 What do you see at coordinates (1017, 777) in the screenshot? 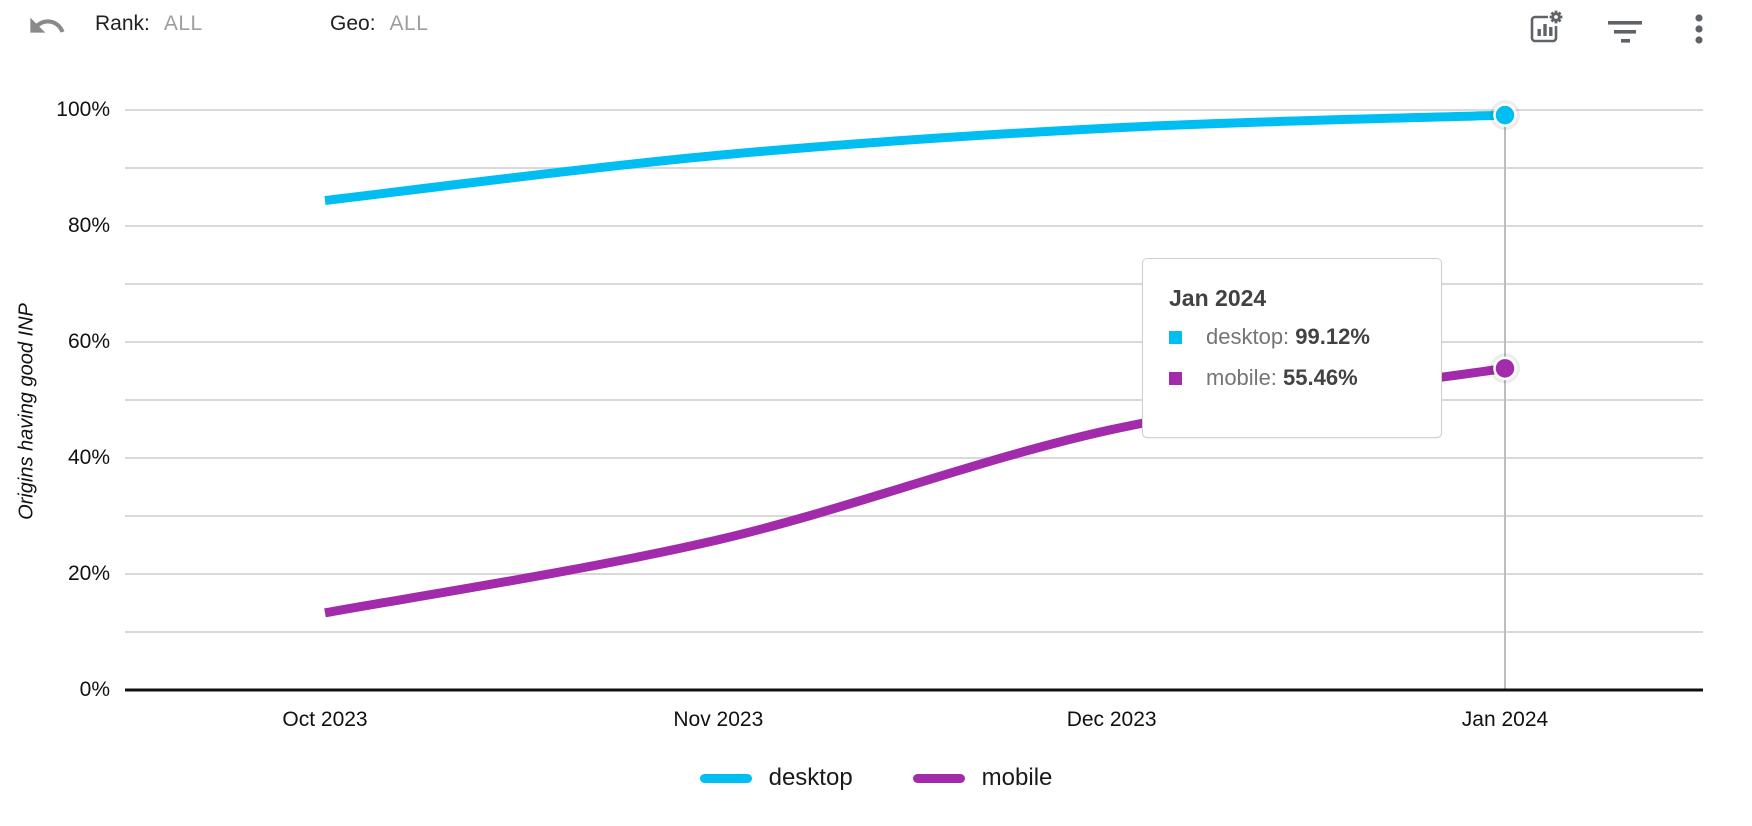
I see `legend-label: mobile` at bounding box center [1017, 777].